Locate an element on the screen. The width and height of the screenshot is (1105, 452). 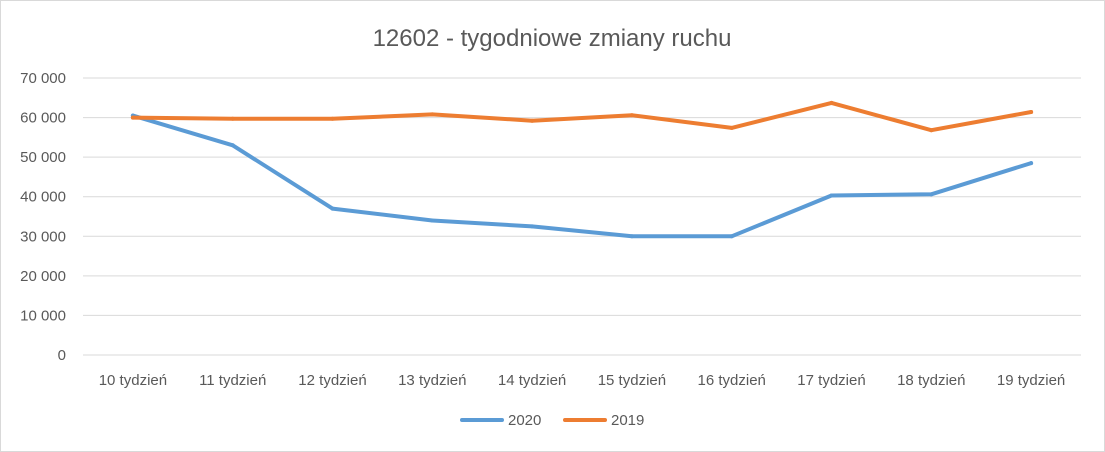
legend: 2020 2019 is located at coordinates (552, 420).